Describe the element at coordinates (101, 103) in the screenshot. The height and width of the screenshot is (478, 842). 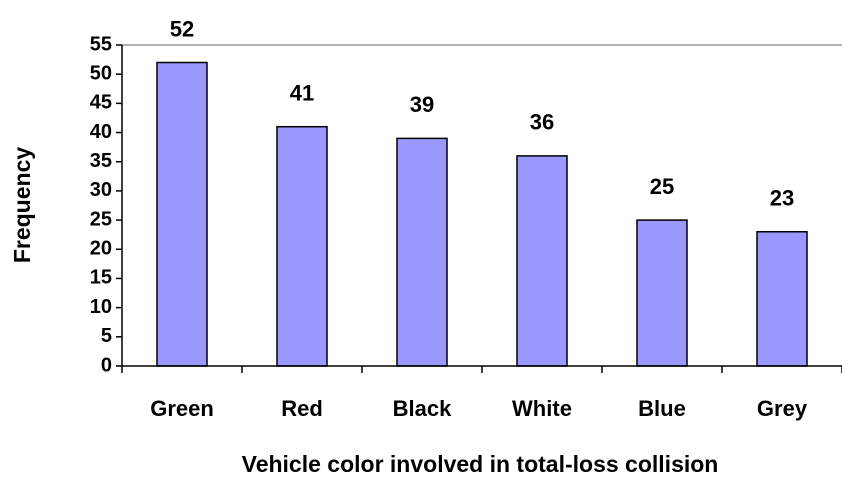
I see `y-tick-label: 45` at that location.